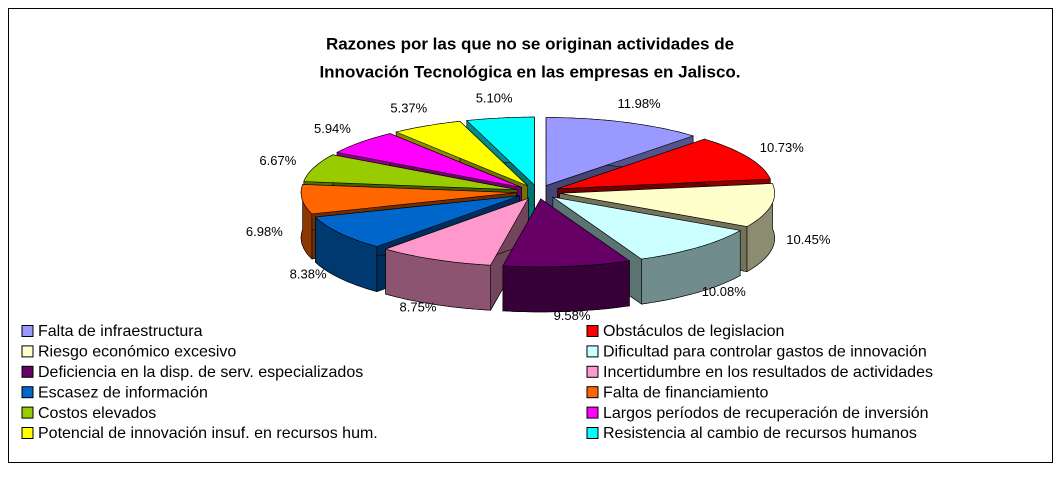  I want to click on value-label: 10.45%, so click(808, 239).